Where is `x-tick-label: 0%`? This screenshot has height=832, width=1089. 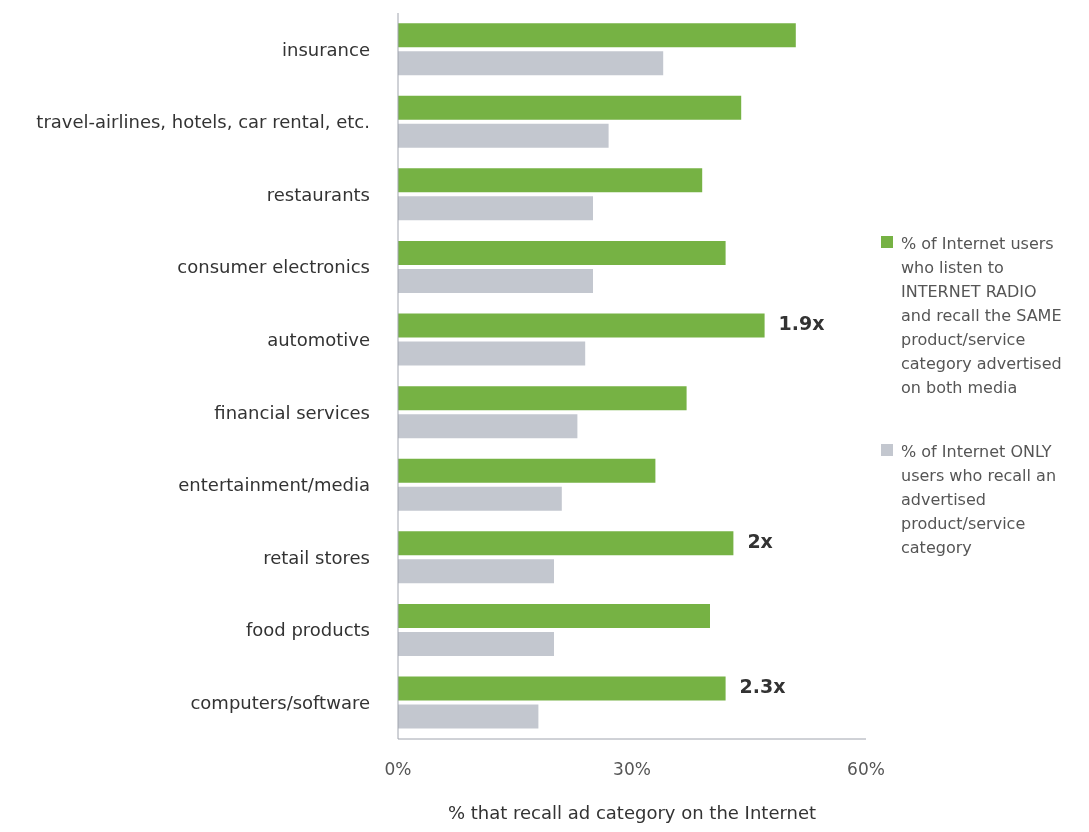
x-tick-label: 0% is located at coordinates (398, 769).